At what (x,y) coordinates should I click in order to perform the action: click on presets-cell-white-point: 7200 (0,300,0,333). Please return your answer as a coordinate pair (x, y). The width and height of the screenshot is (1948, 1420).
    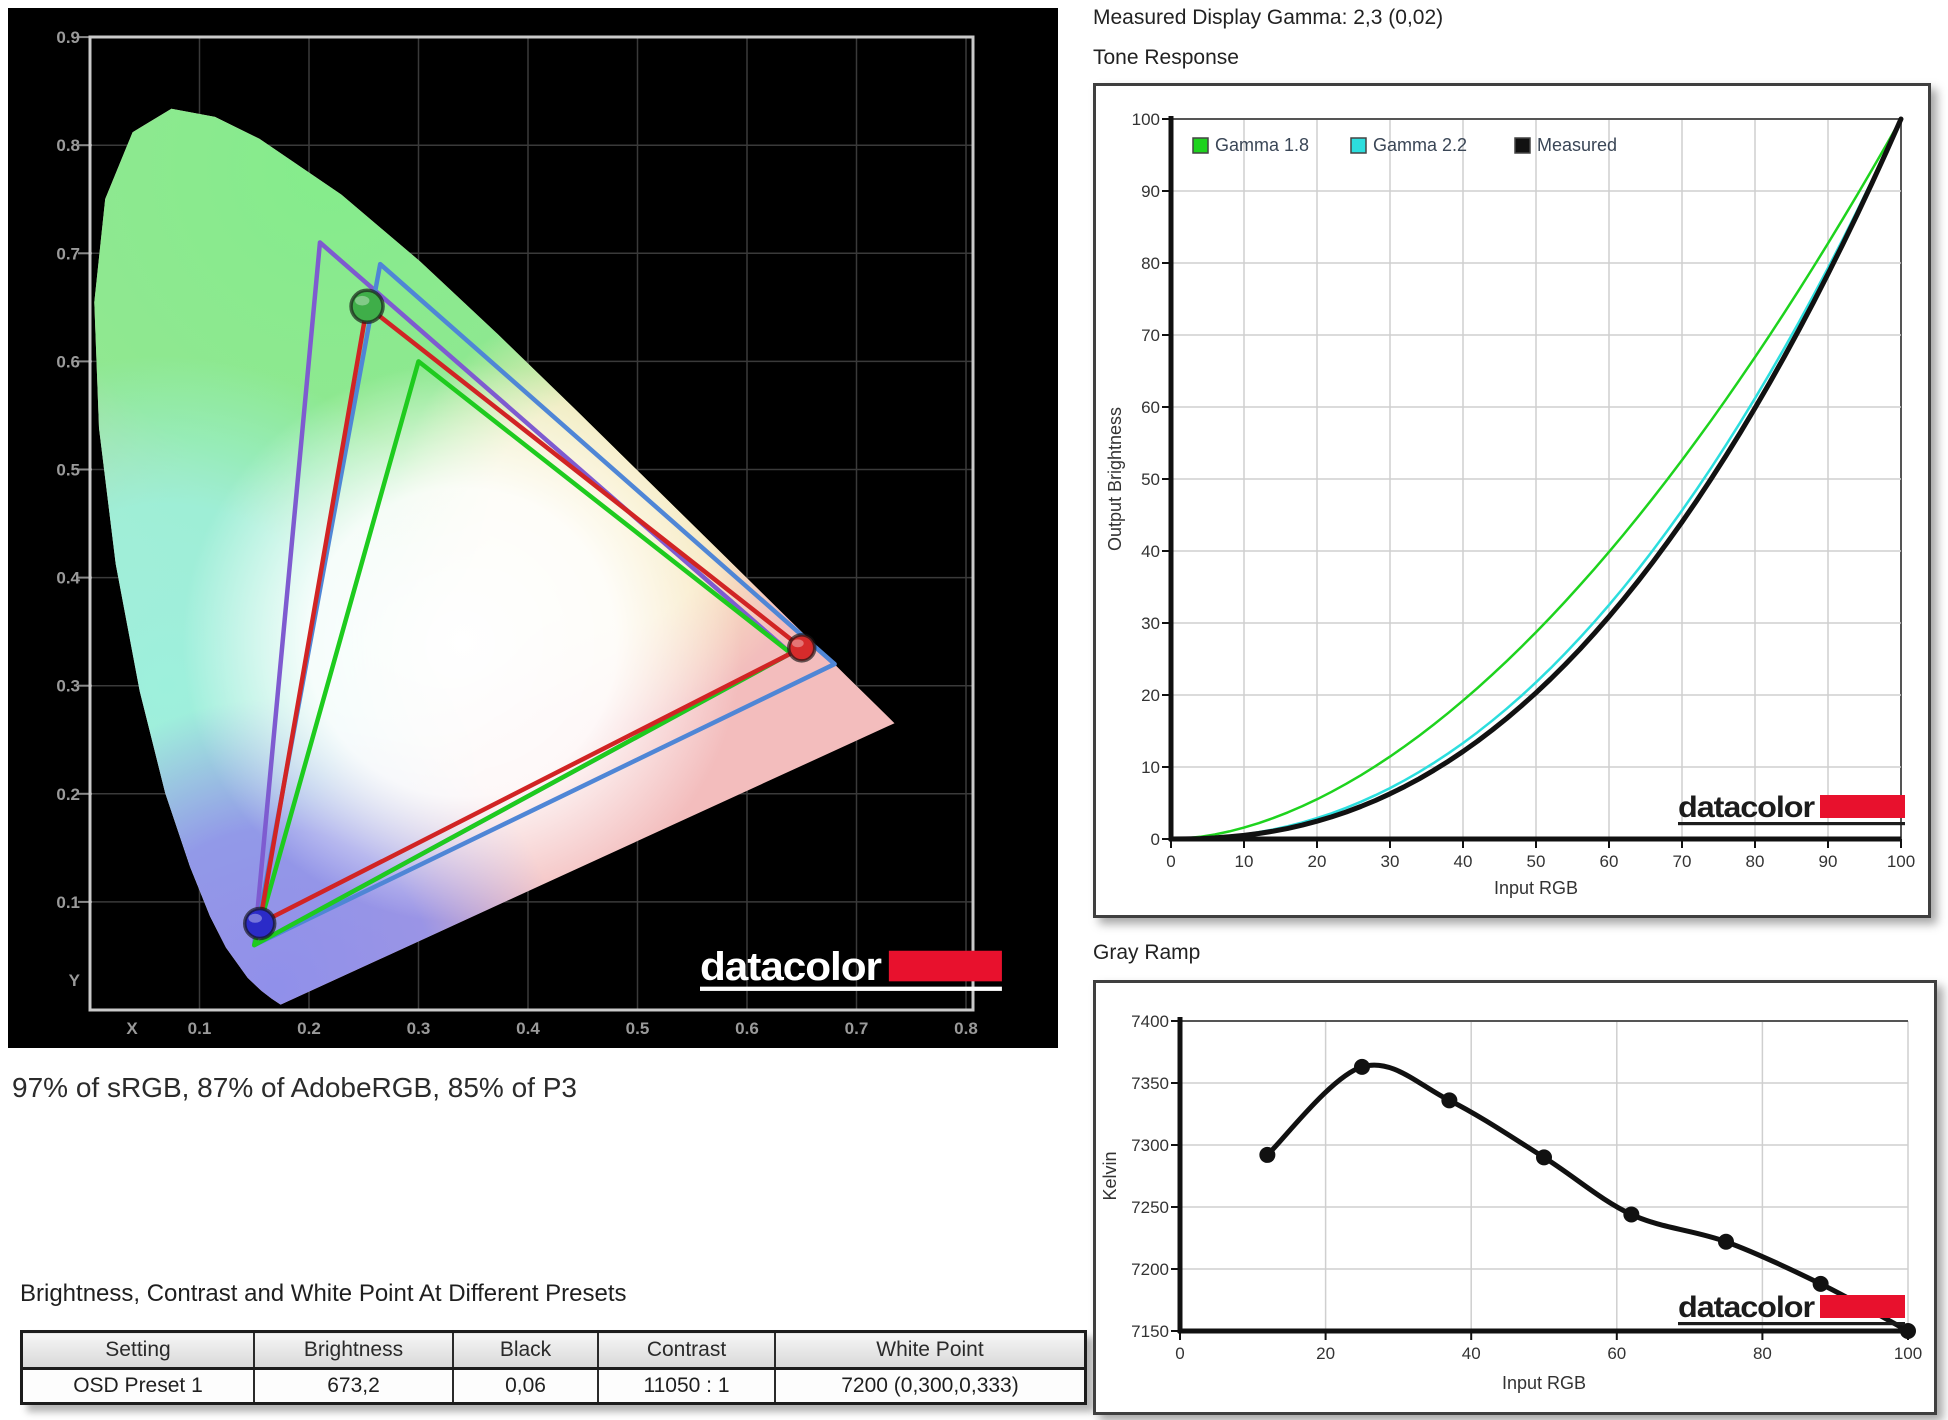
    Looking at the image, I should click on (930, 1386).